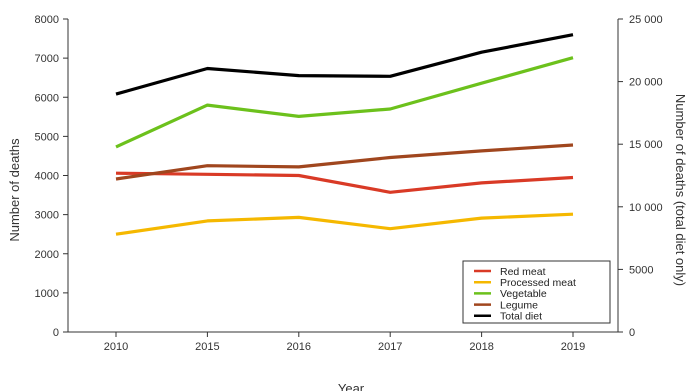 This screenshot has width=688, height=391. What do you see at coordinates (47, 255) in the screenshot?
I see `y-tick-label: 2000` at bounding box center [47, 255].